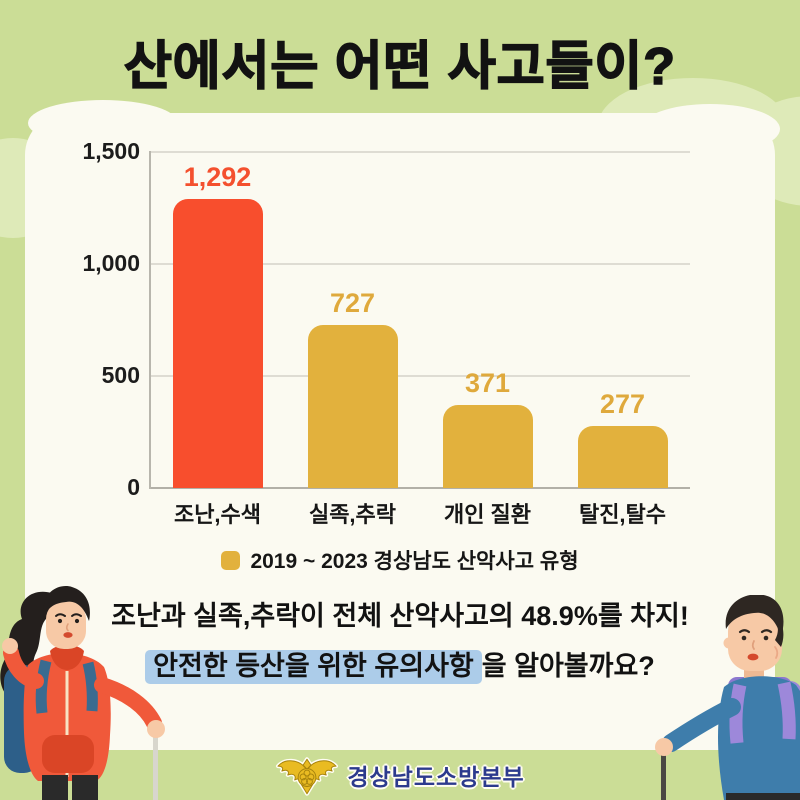 This screenshot has height=800, width=800. I want to click on summary-text: 조난과 실족,추락이 전체 산악사고의 48.9%를 차지!, so click(400, 616).